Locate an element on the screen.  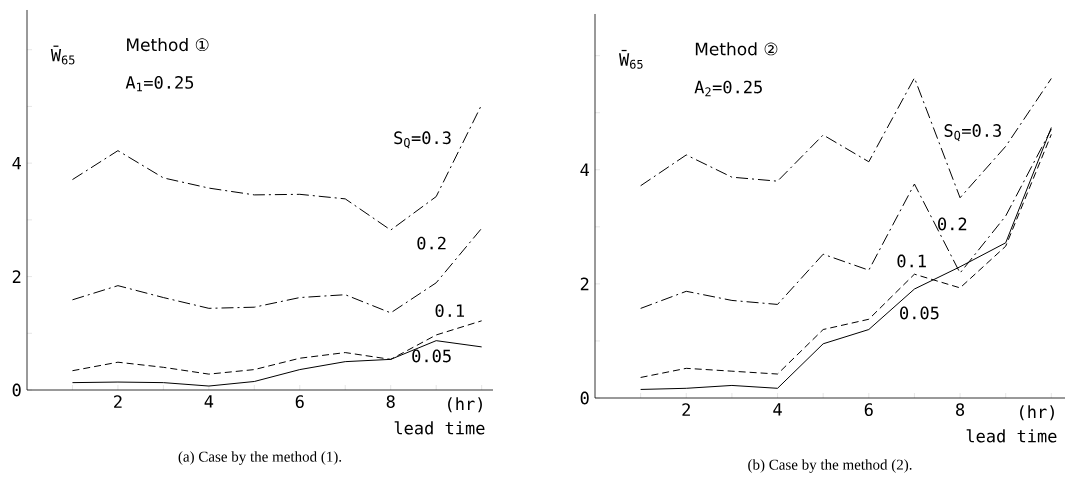
text: (b) Case by the method (2). is located at coordinates (830, 466).